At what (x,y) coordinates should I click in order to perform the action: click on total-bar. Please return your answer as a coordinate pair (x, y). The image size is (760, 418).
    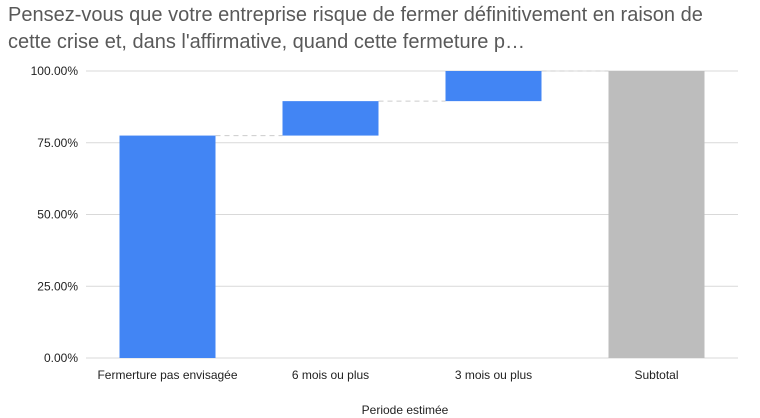
    Looking at the image, I should click on (656, 214).